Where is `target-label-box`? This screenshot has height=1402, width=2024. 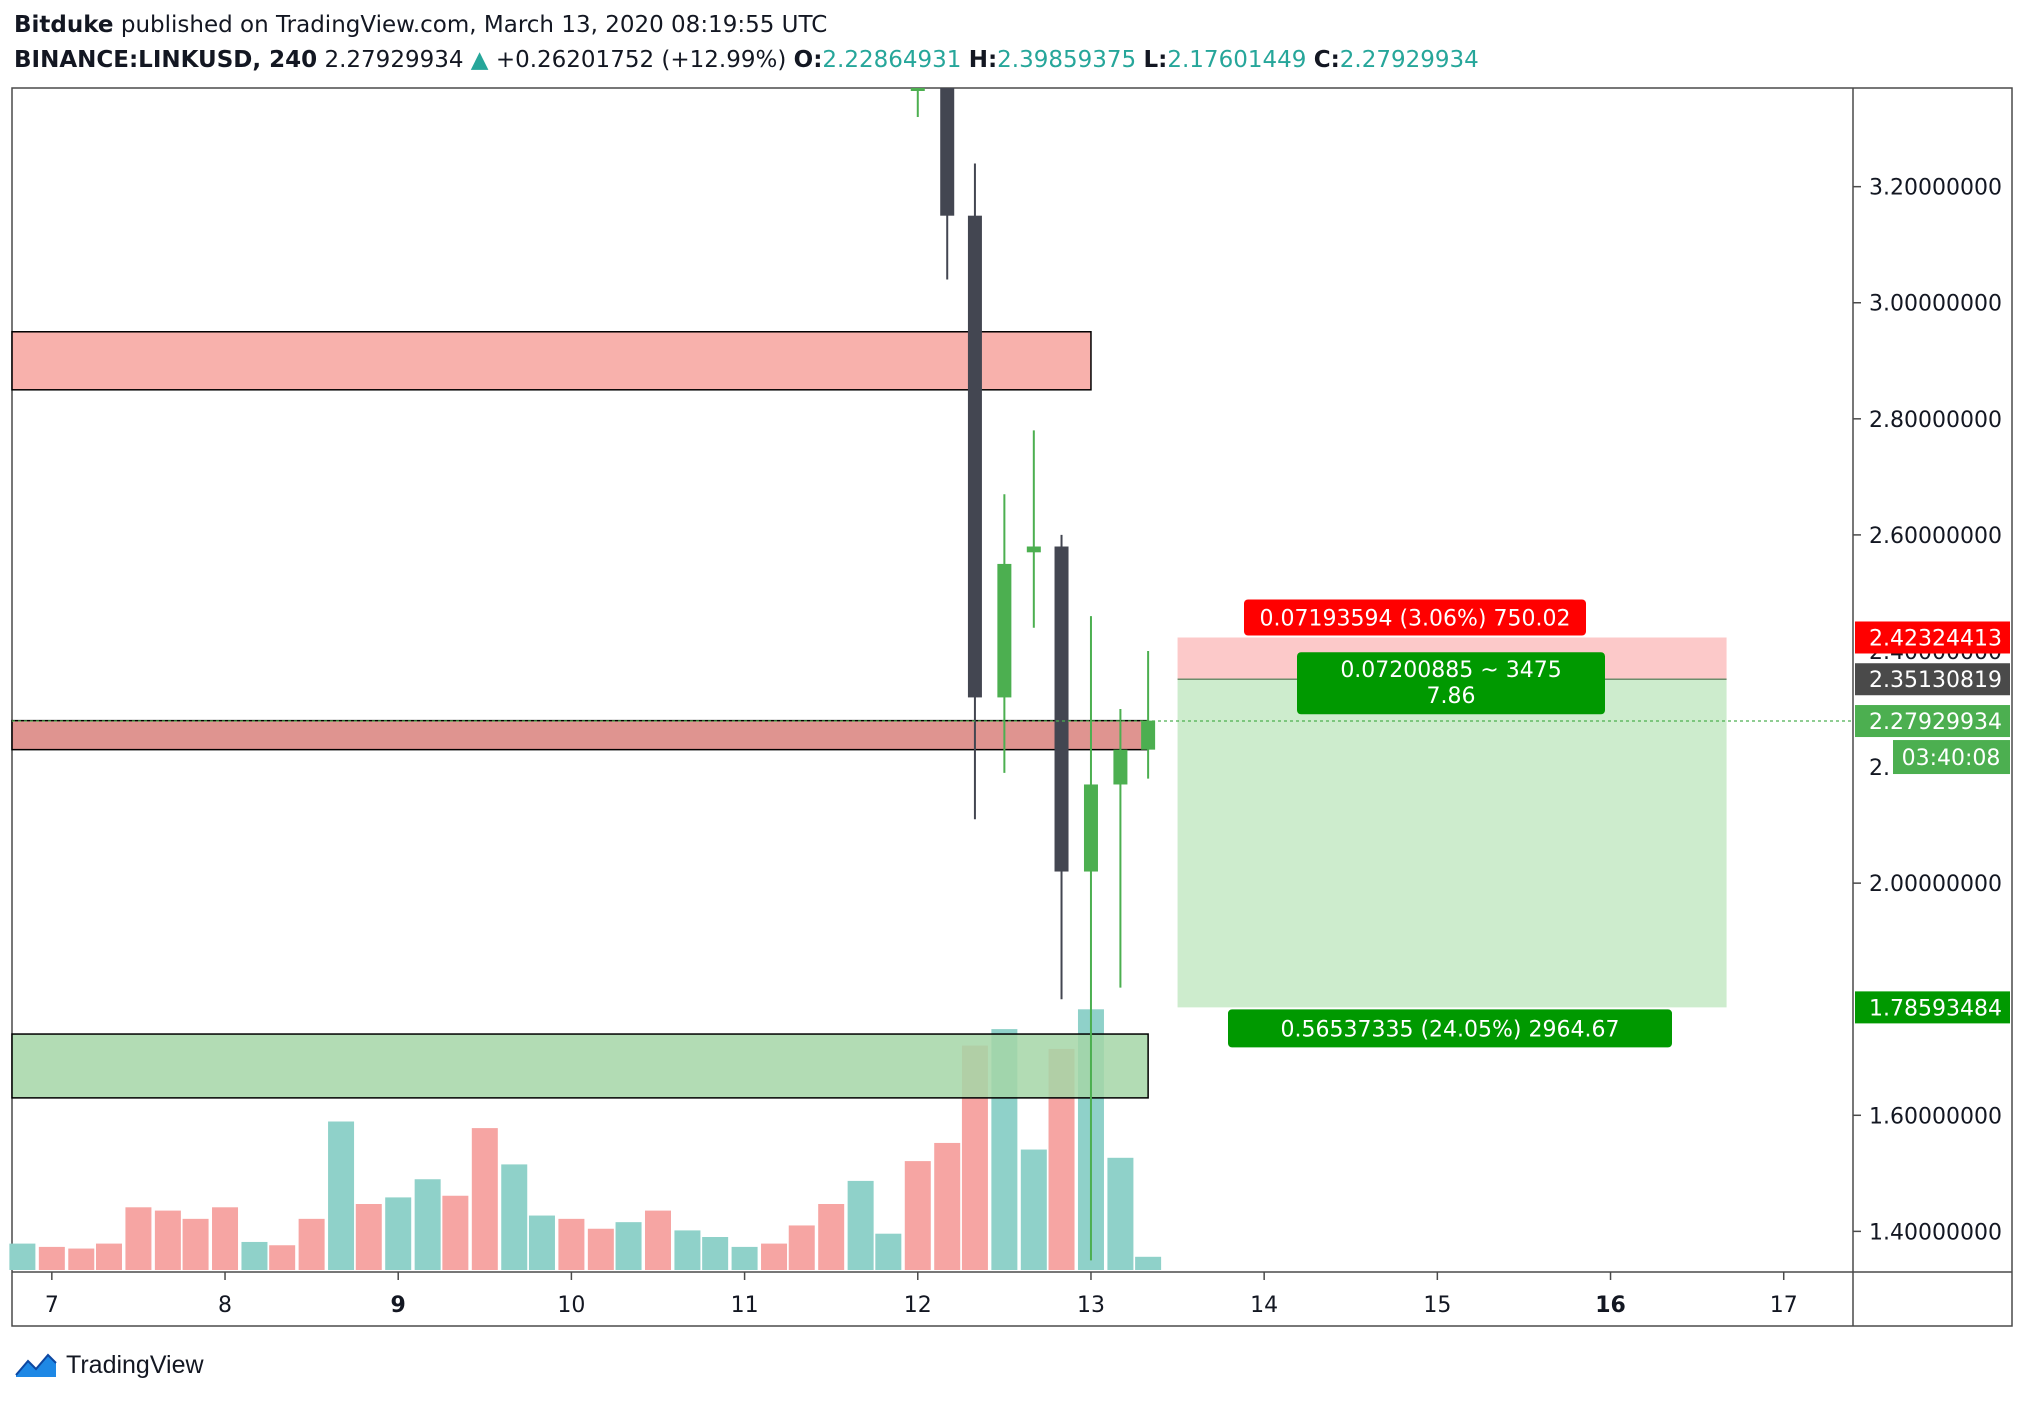 target-label-box is located at coordinates (1450, 1028).